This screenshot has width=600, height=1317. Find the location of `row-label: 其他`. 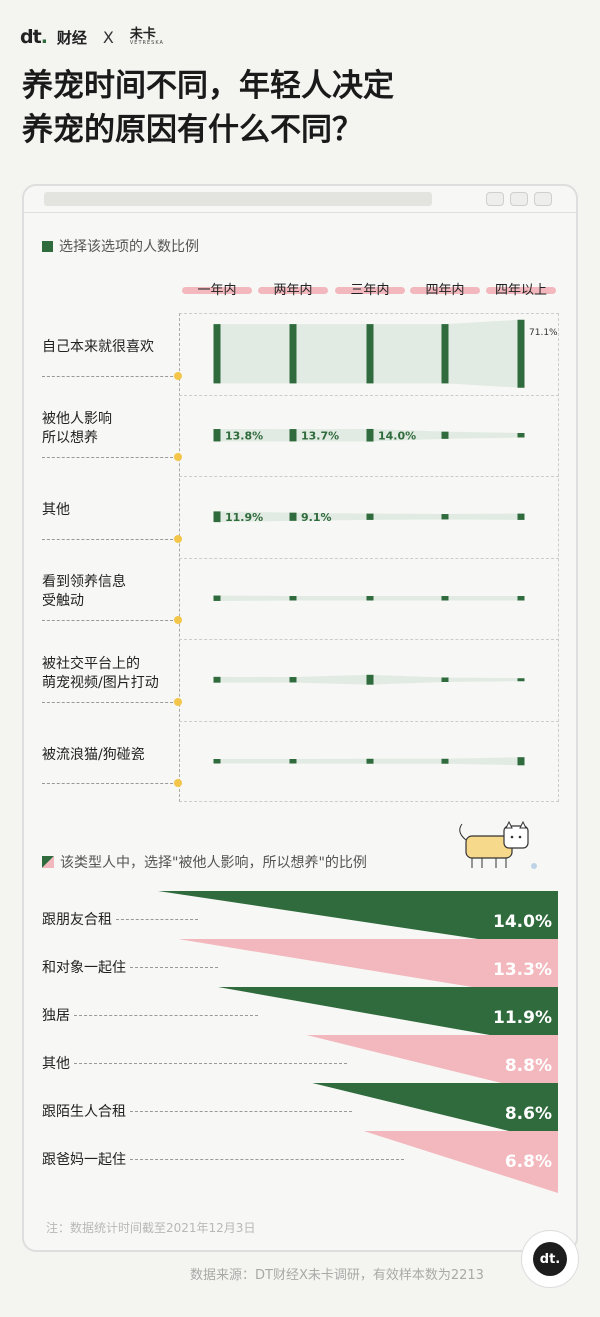

row-label: 其他 is located at coordinates (56, 510).